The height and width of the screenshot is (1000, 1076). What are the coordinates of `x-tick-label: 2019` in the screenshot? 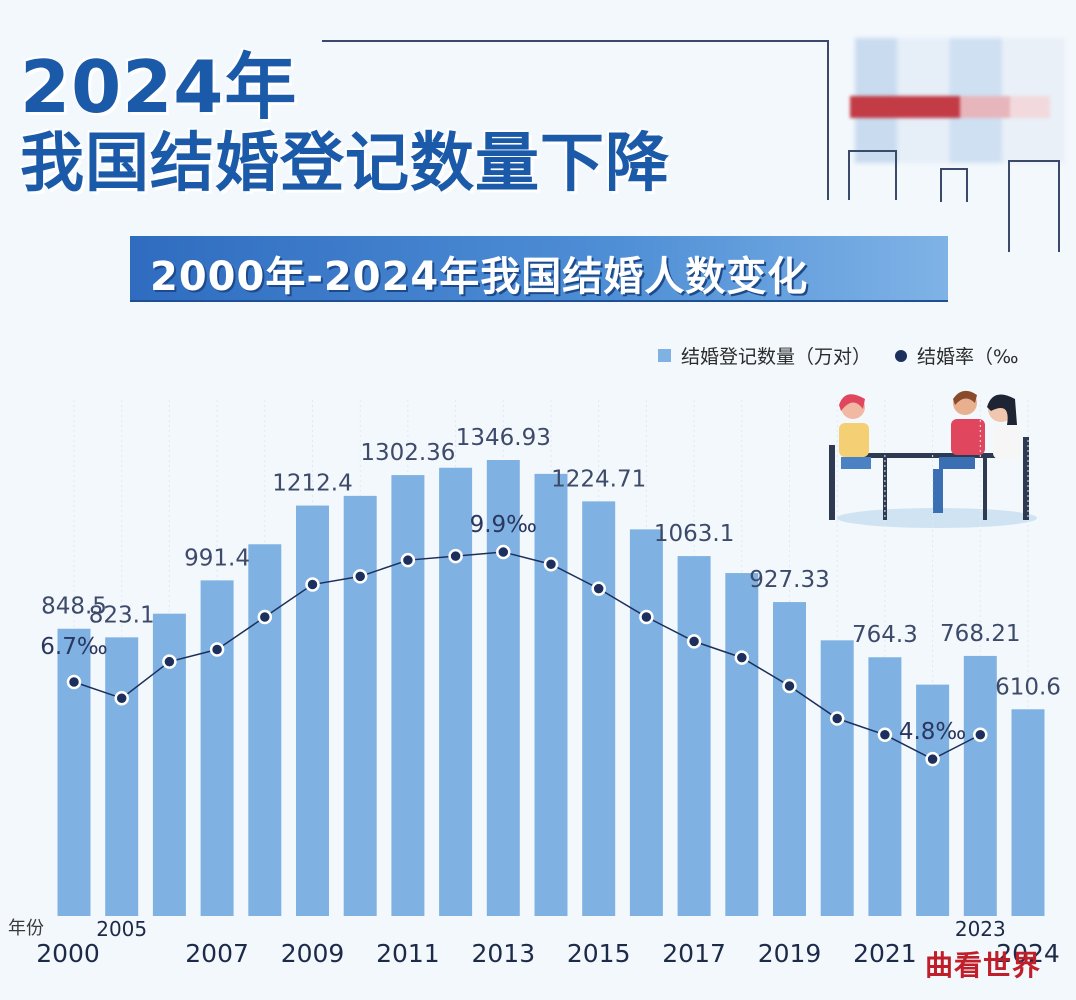 It's located at (790, 953).